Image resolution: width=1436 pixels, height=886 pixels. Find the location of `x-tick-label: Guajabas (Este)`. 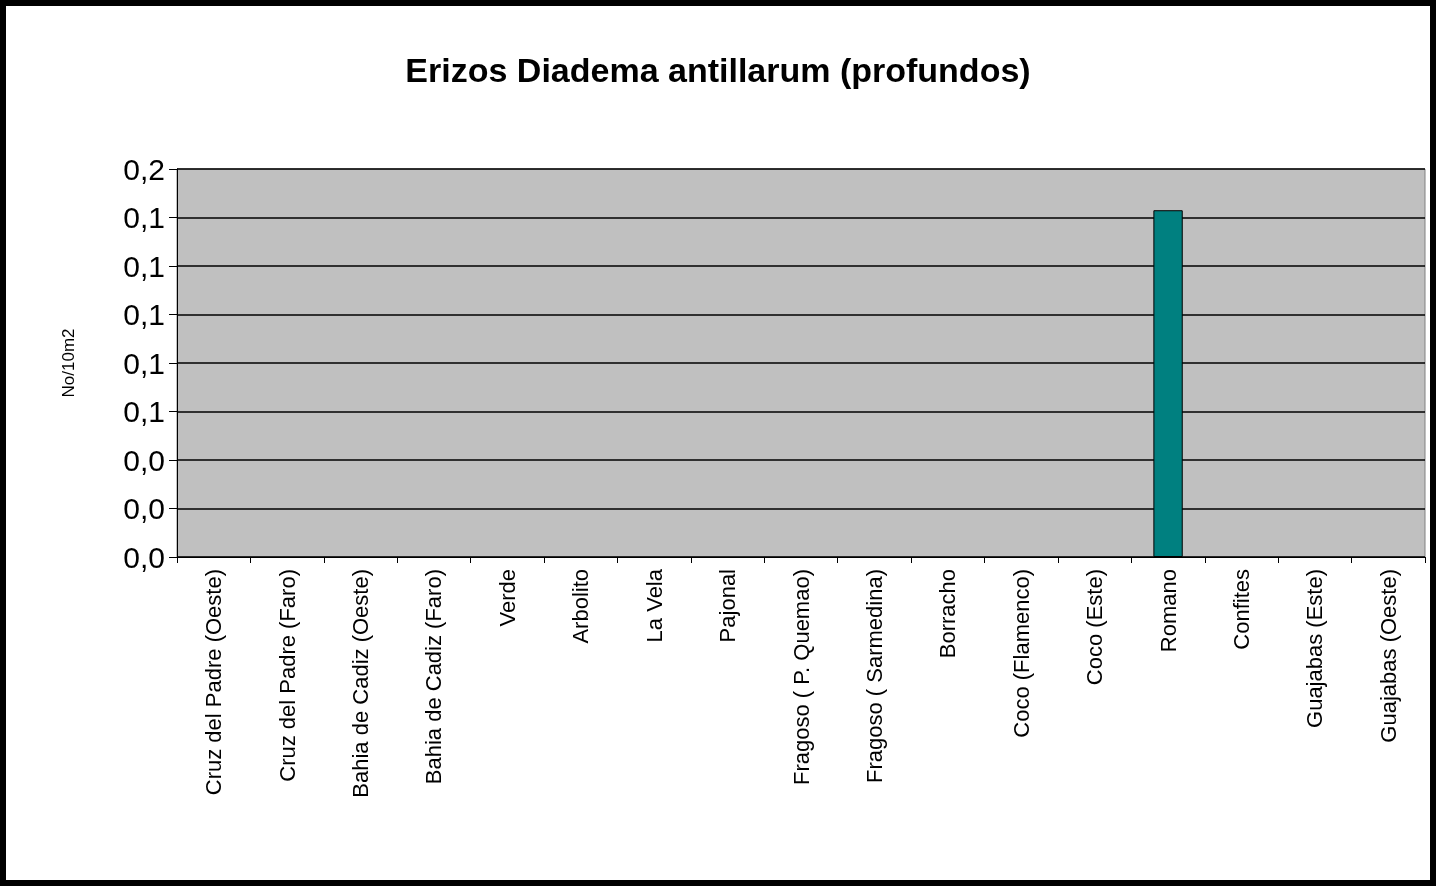

x-tick-label: Guajabas (Este) is located at coordinates (1315, 648).